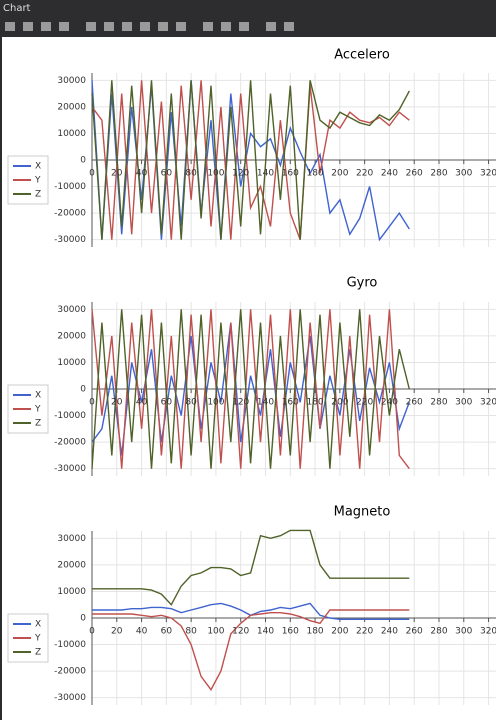  What do you see at coordinates (362, 512) in the screenshot?
I see `chart-title: Magneto` at bounding box center [362, 512].